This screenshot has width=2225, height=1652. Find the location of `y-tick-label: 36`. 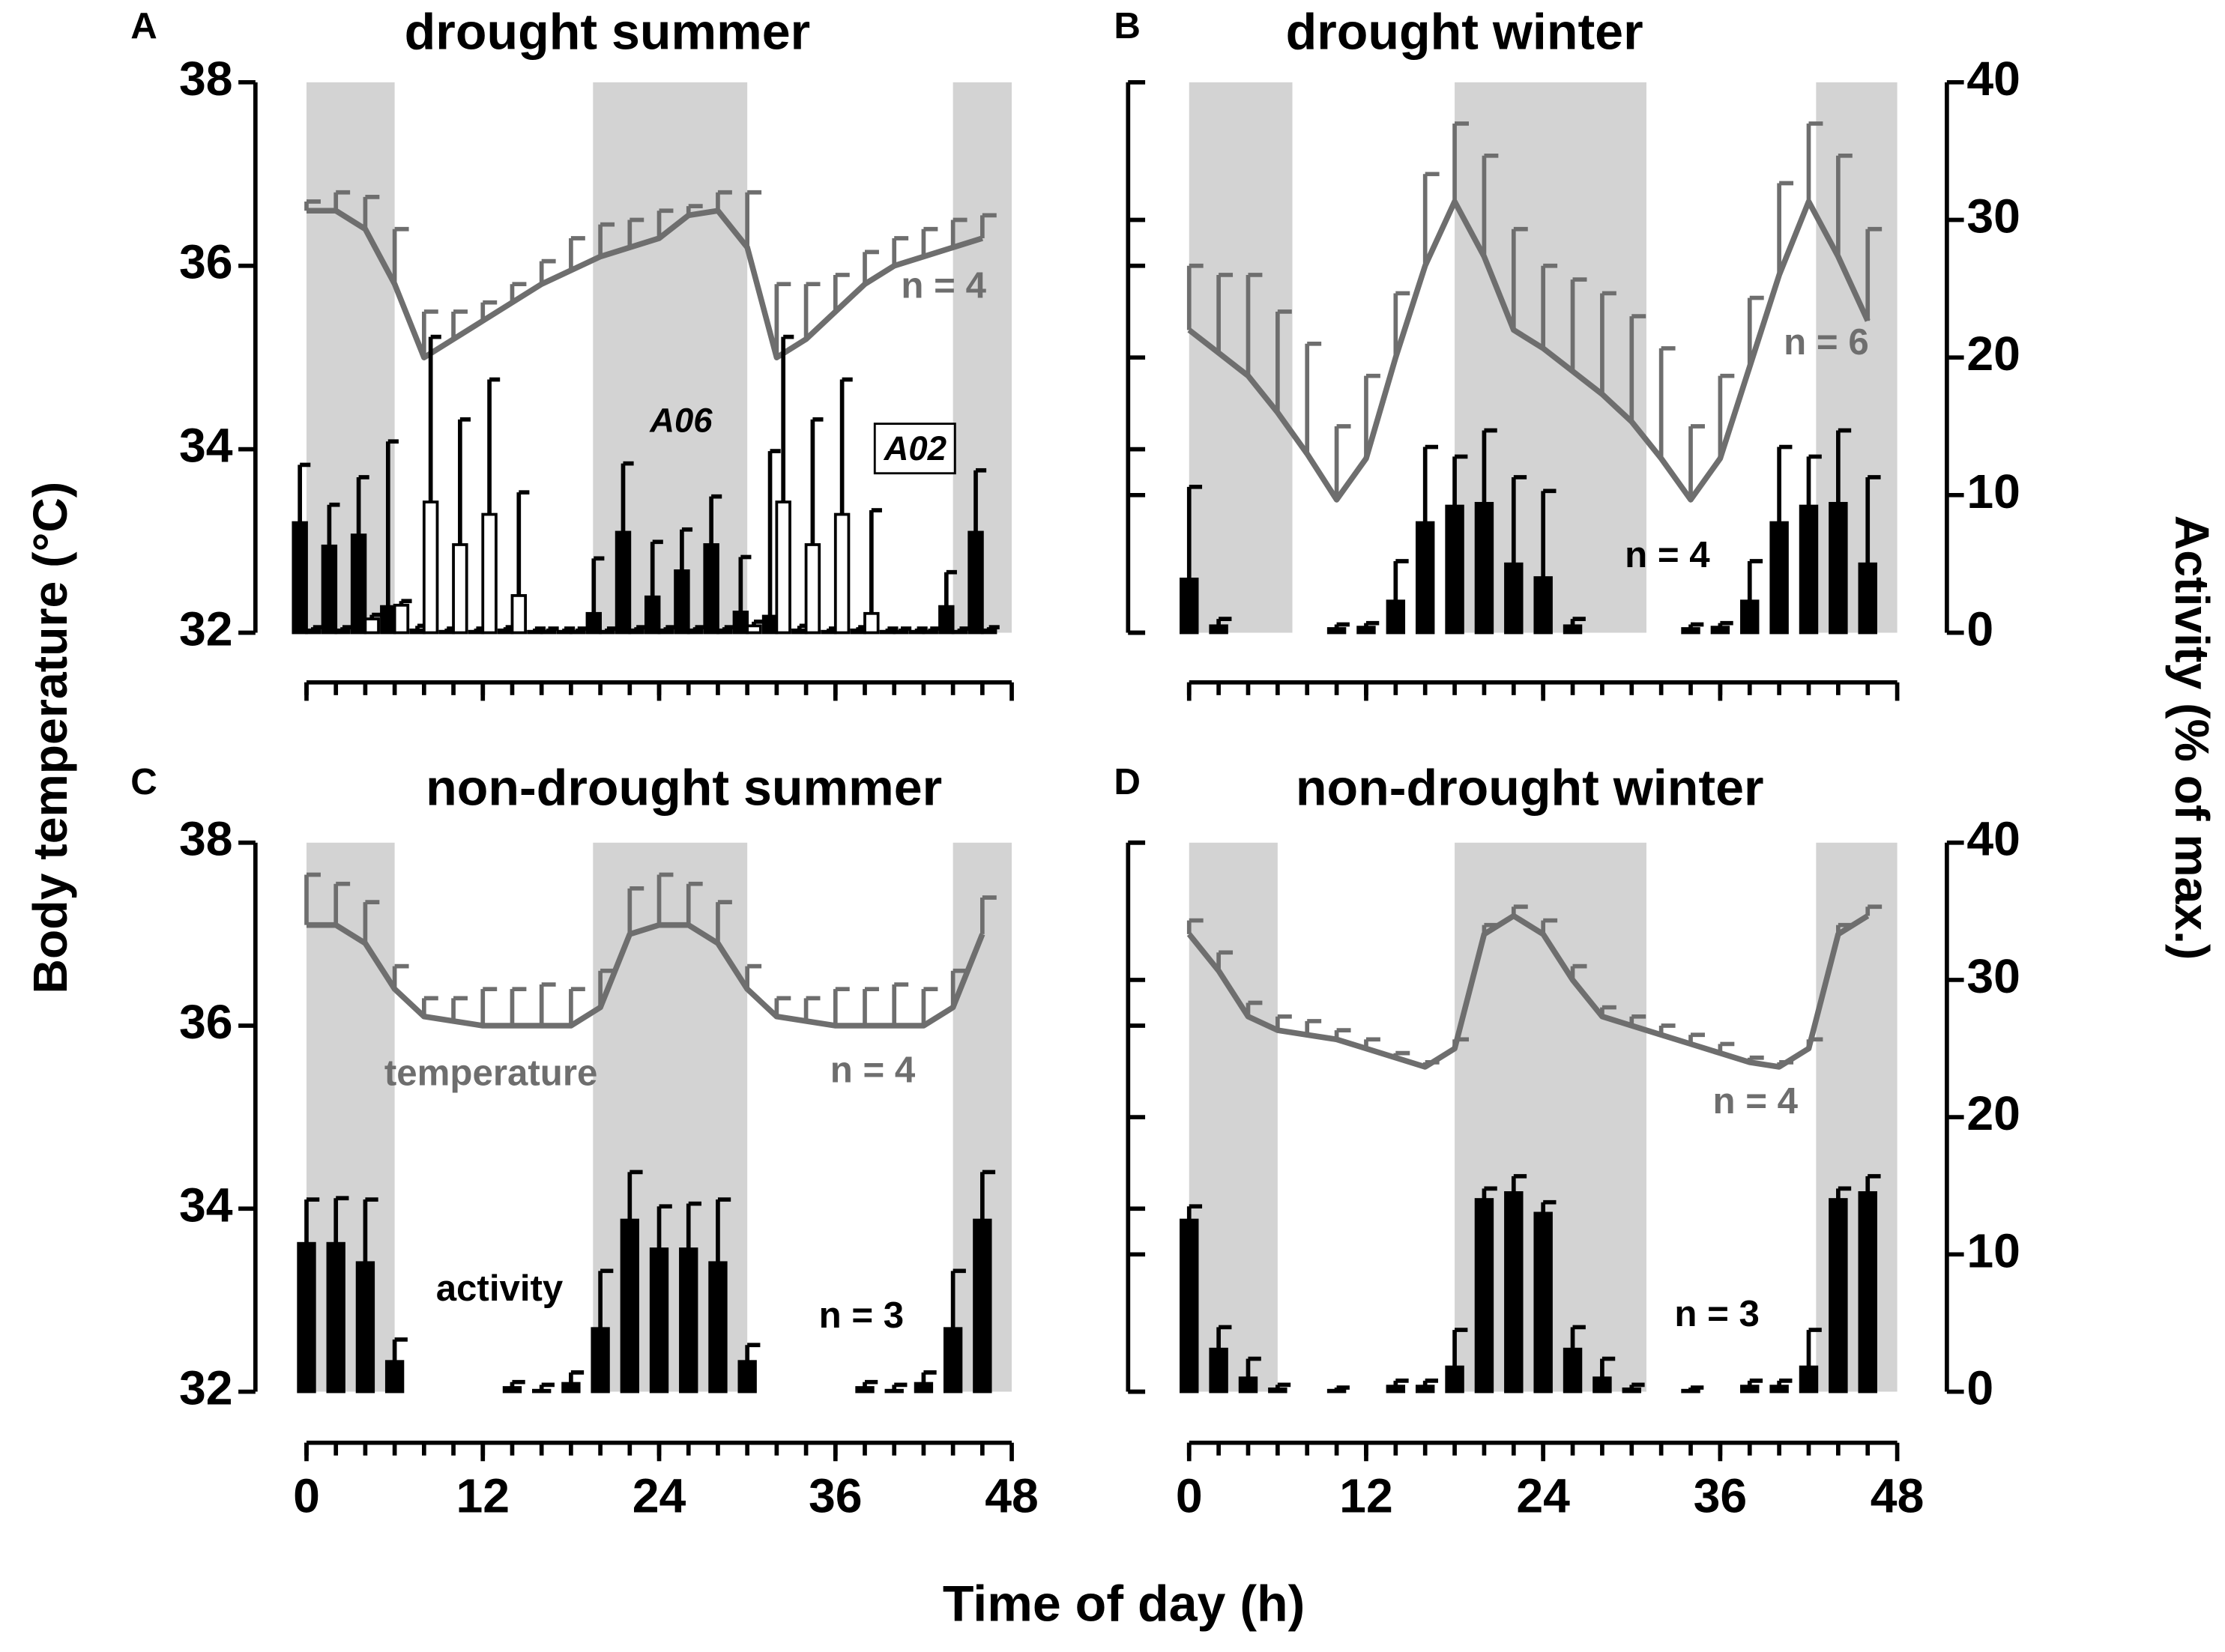

y-tick-label: 36 is located at coordinates (206, 1022).